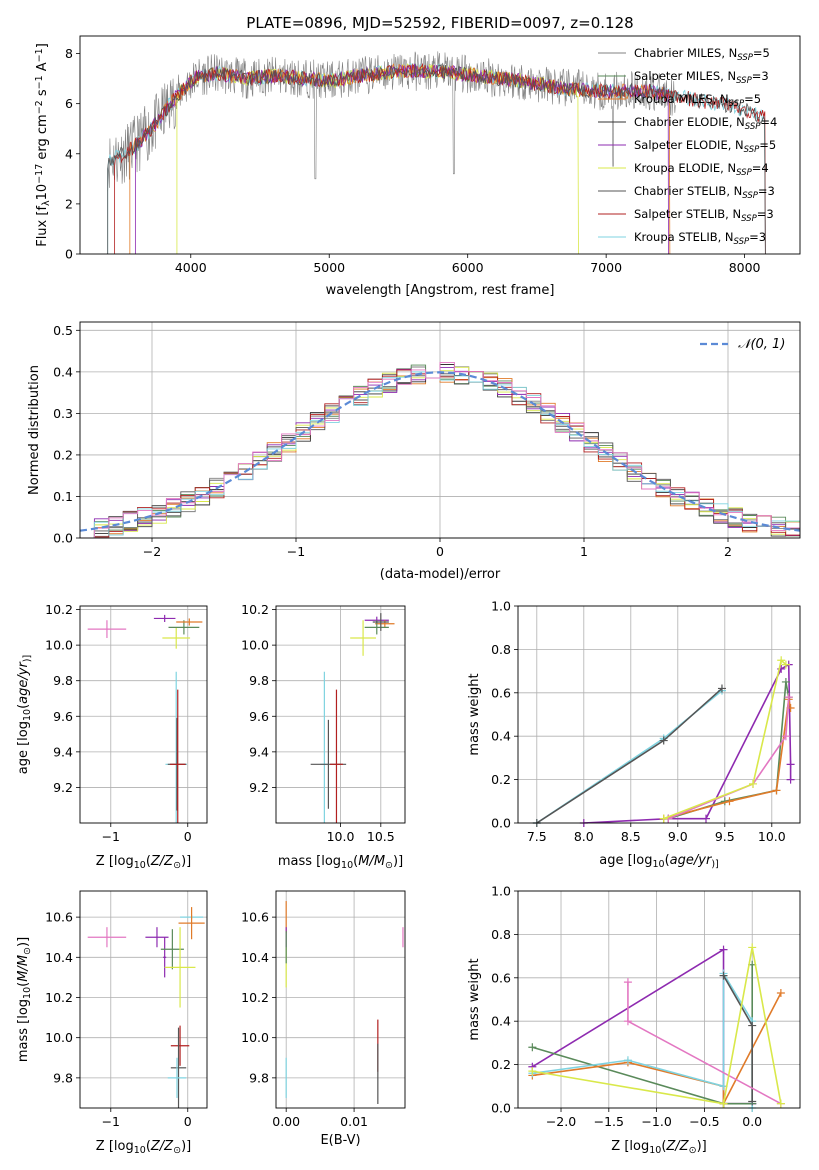 The width and height of the screenshot is (819, 1170). I want to click on y-tick-label: 1.0, so click(501, 891).